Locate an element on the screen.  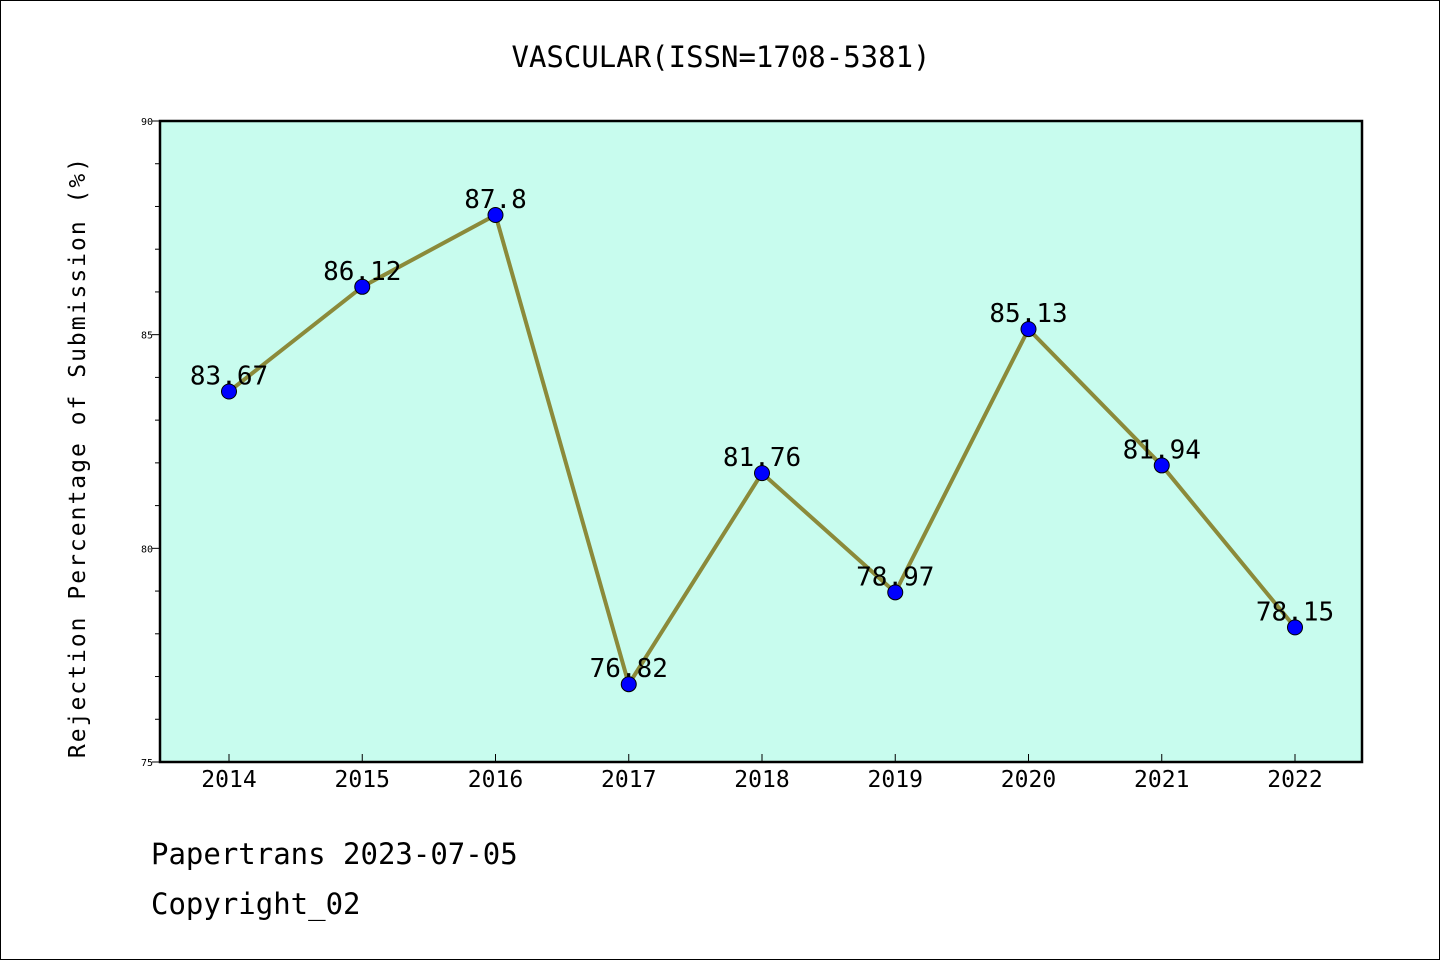
data-label: 78.97 is located at coordinates (895, 577).